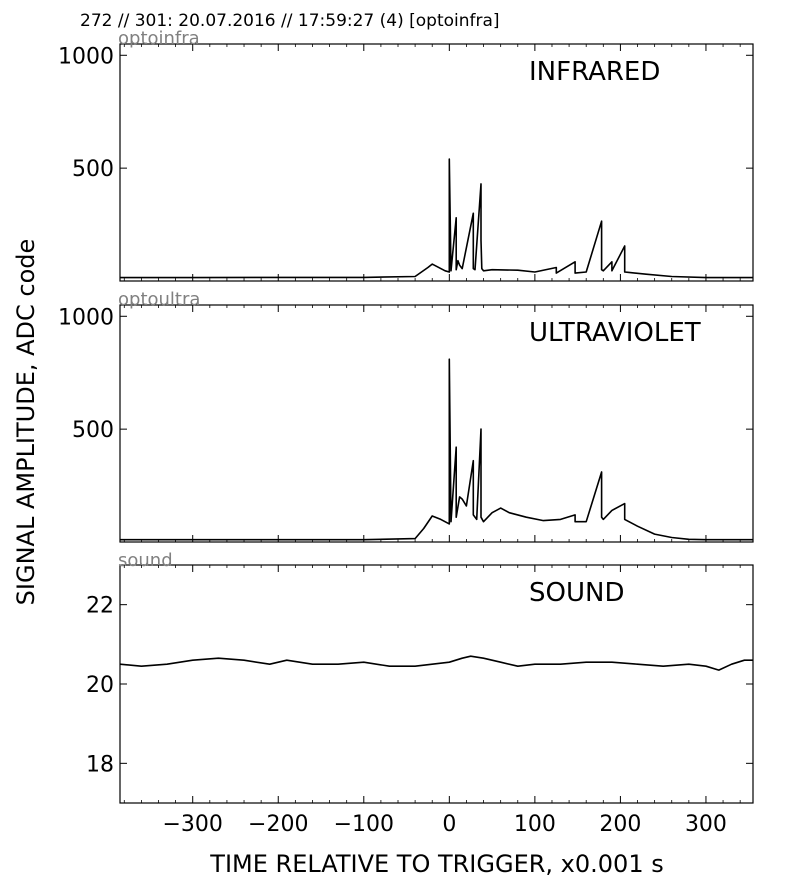 This screenshot has width=792, height=882. What do you see at coordinates (535, 824) in the screenshot?
I see `x-tick-label: 100` at bounding box center [535, 824].